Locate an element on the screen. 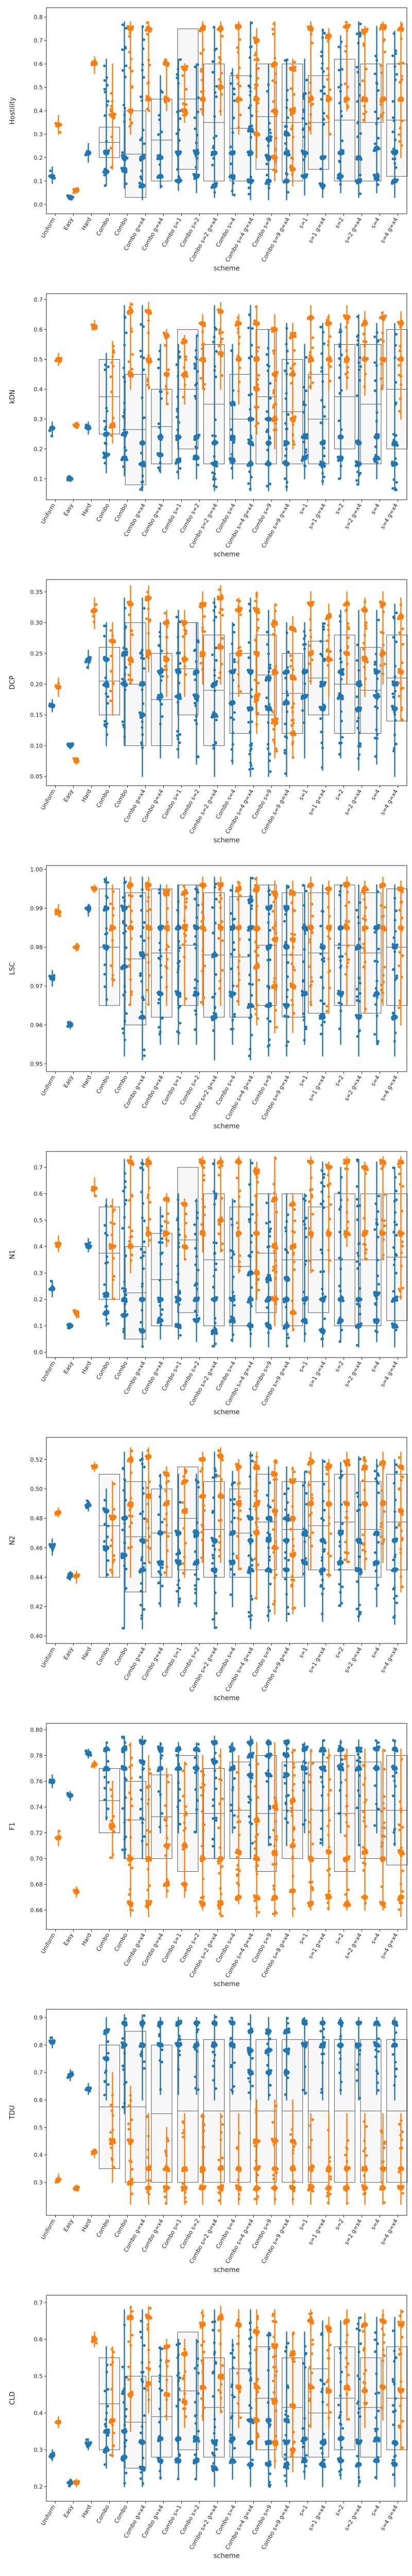 This screenshot has height=2576, width=412. y-tick-label: 0.2 is located at coordinates (38, 1299).